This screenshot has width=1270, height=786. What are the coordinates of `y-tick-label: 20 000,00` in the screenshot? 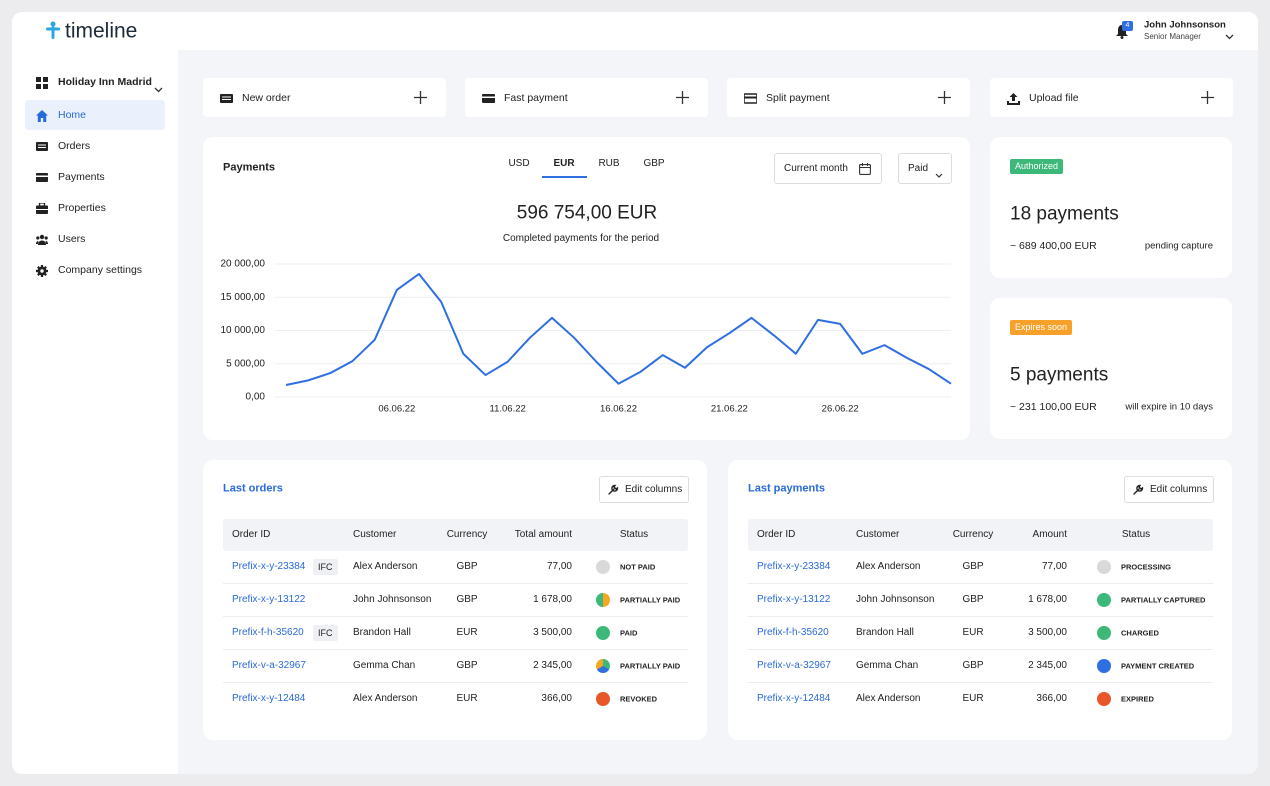 It's located at (243, 264).